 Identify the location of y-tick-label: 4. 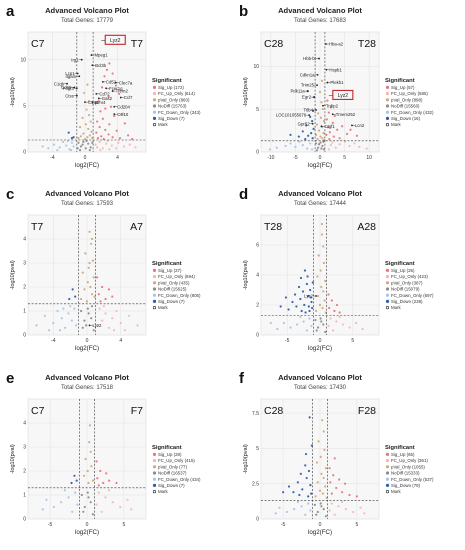
(257, 276).